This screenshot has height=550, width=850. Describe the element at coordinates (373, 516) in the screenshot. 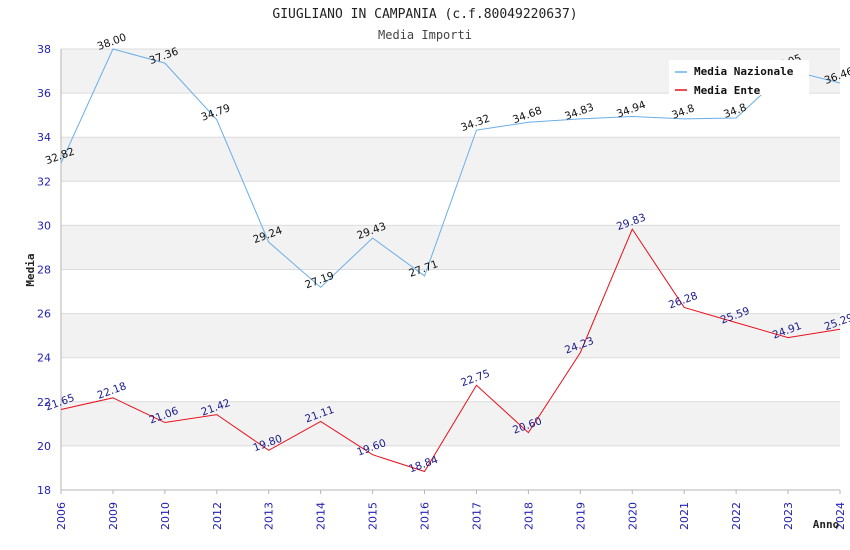

I see `x-tick-label: 2015` at that location.